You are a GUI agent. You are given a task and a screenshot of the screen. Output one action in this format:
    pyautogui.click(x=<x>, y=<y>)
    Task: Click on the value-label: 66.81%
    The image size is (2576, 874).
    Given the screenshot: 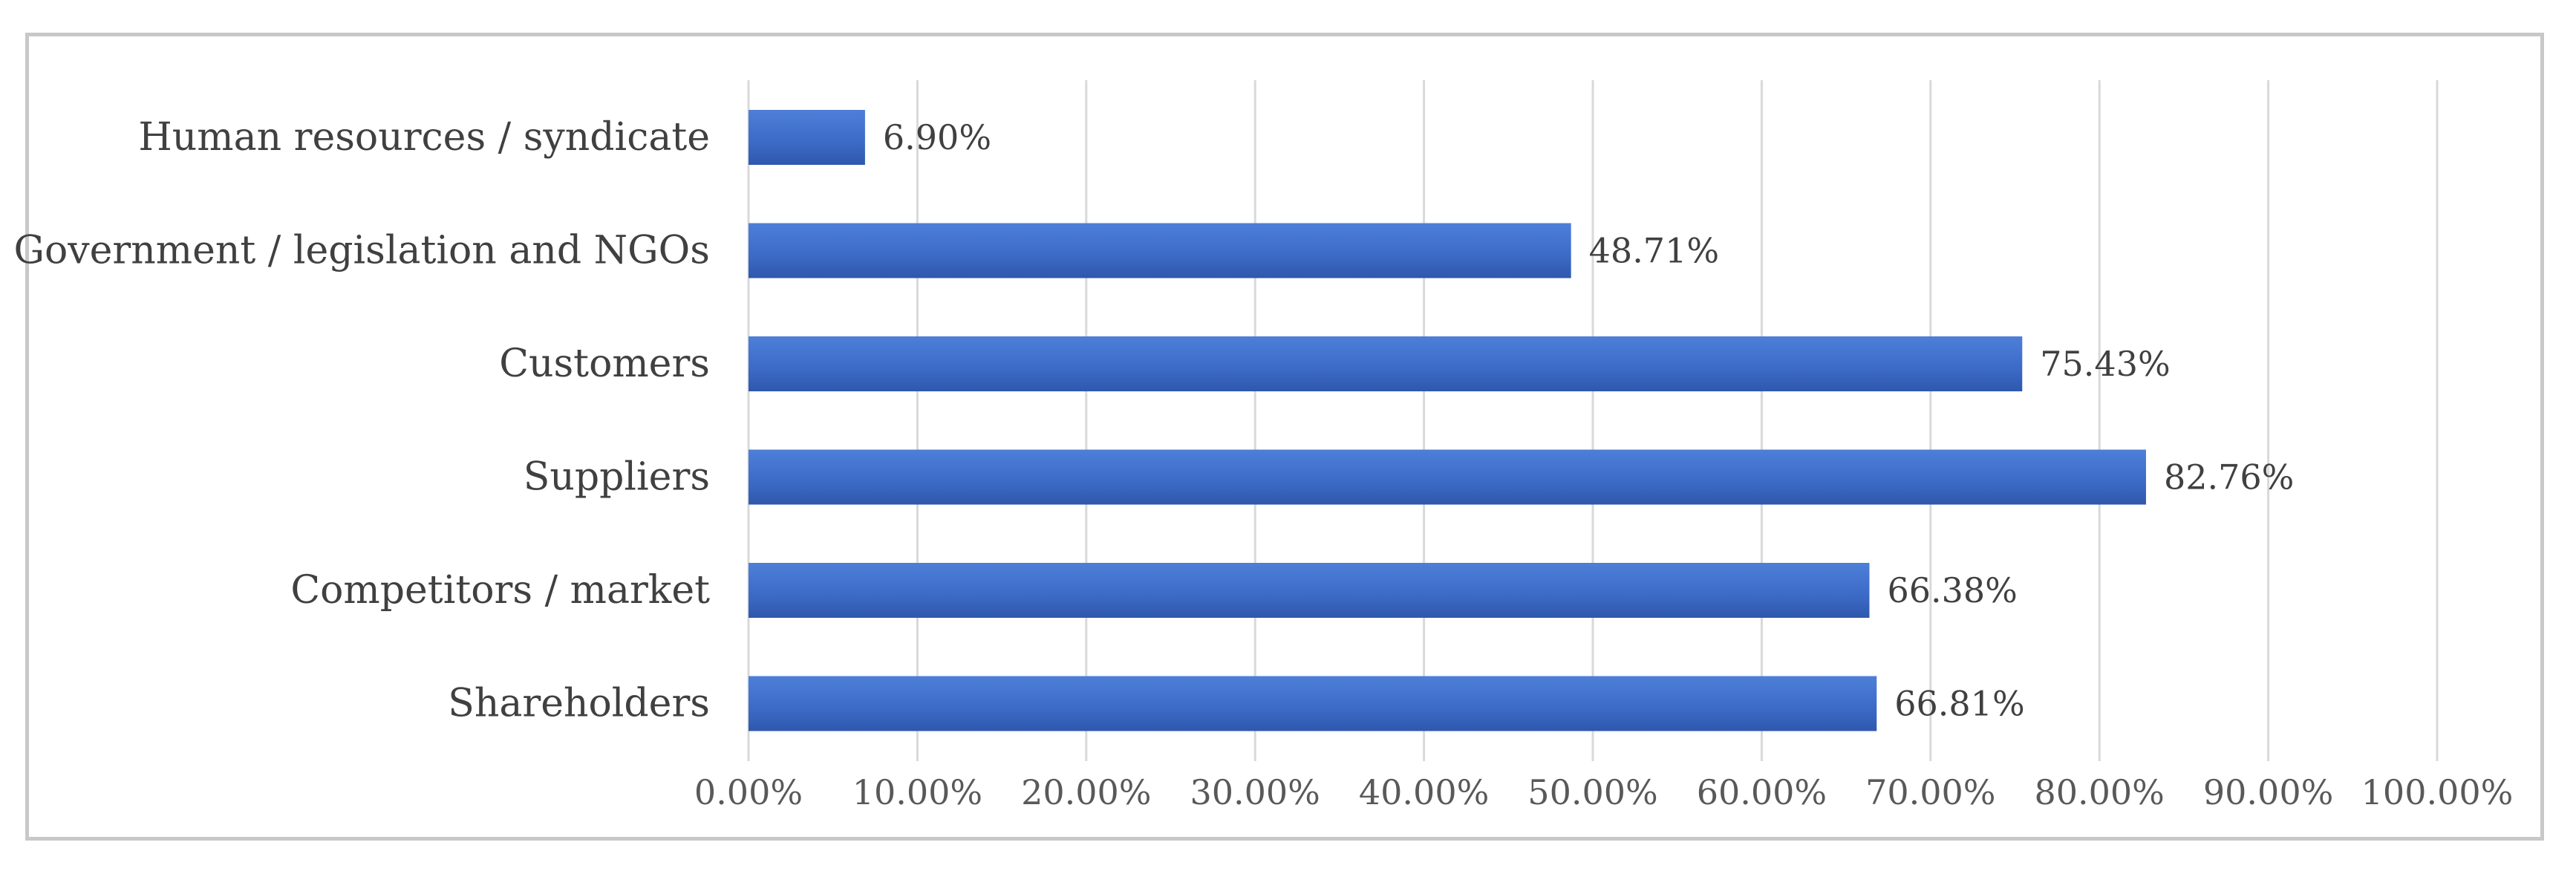 What is the action you would take?
    pyautogui.click(x=1959, y=704)
    